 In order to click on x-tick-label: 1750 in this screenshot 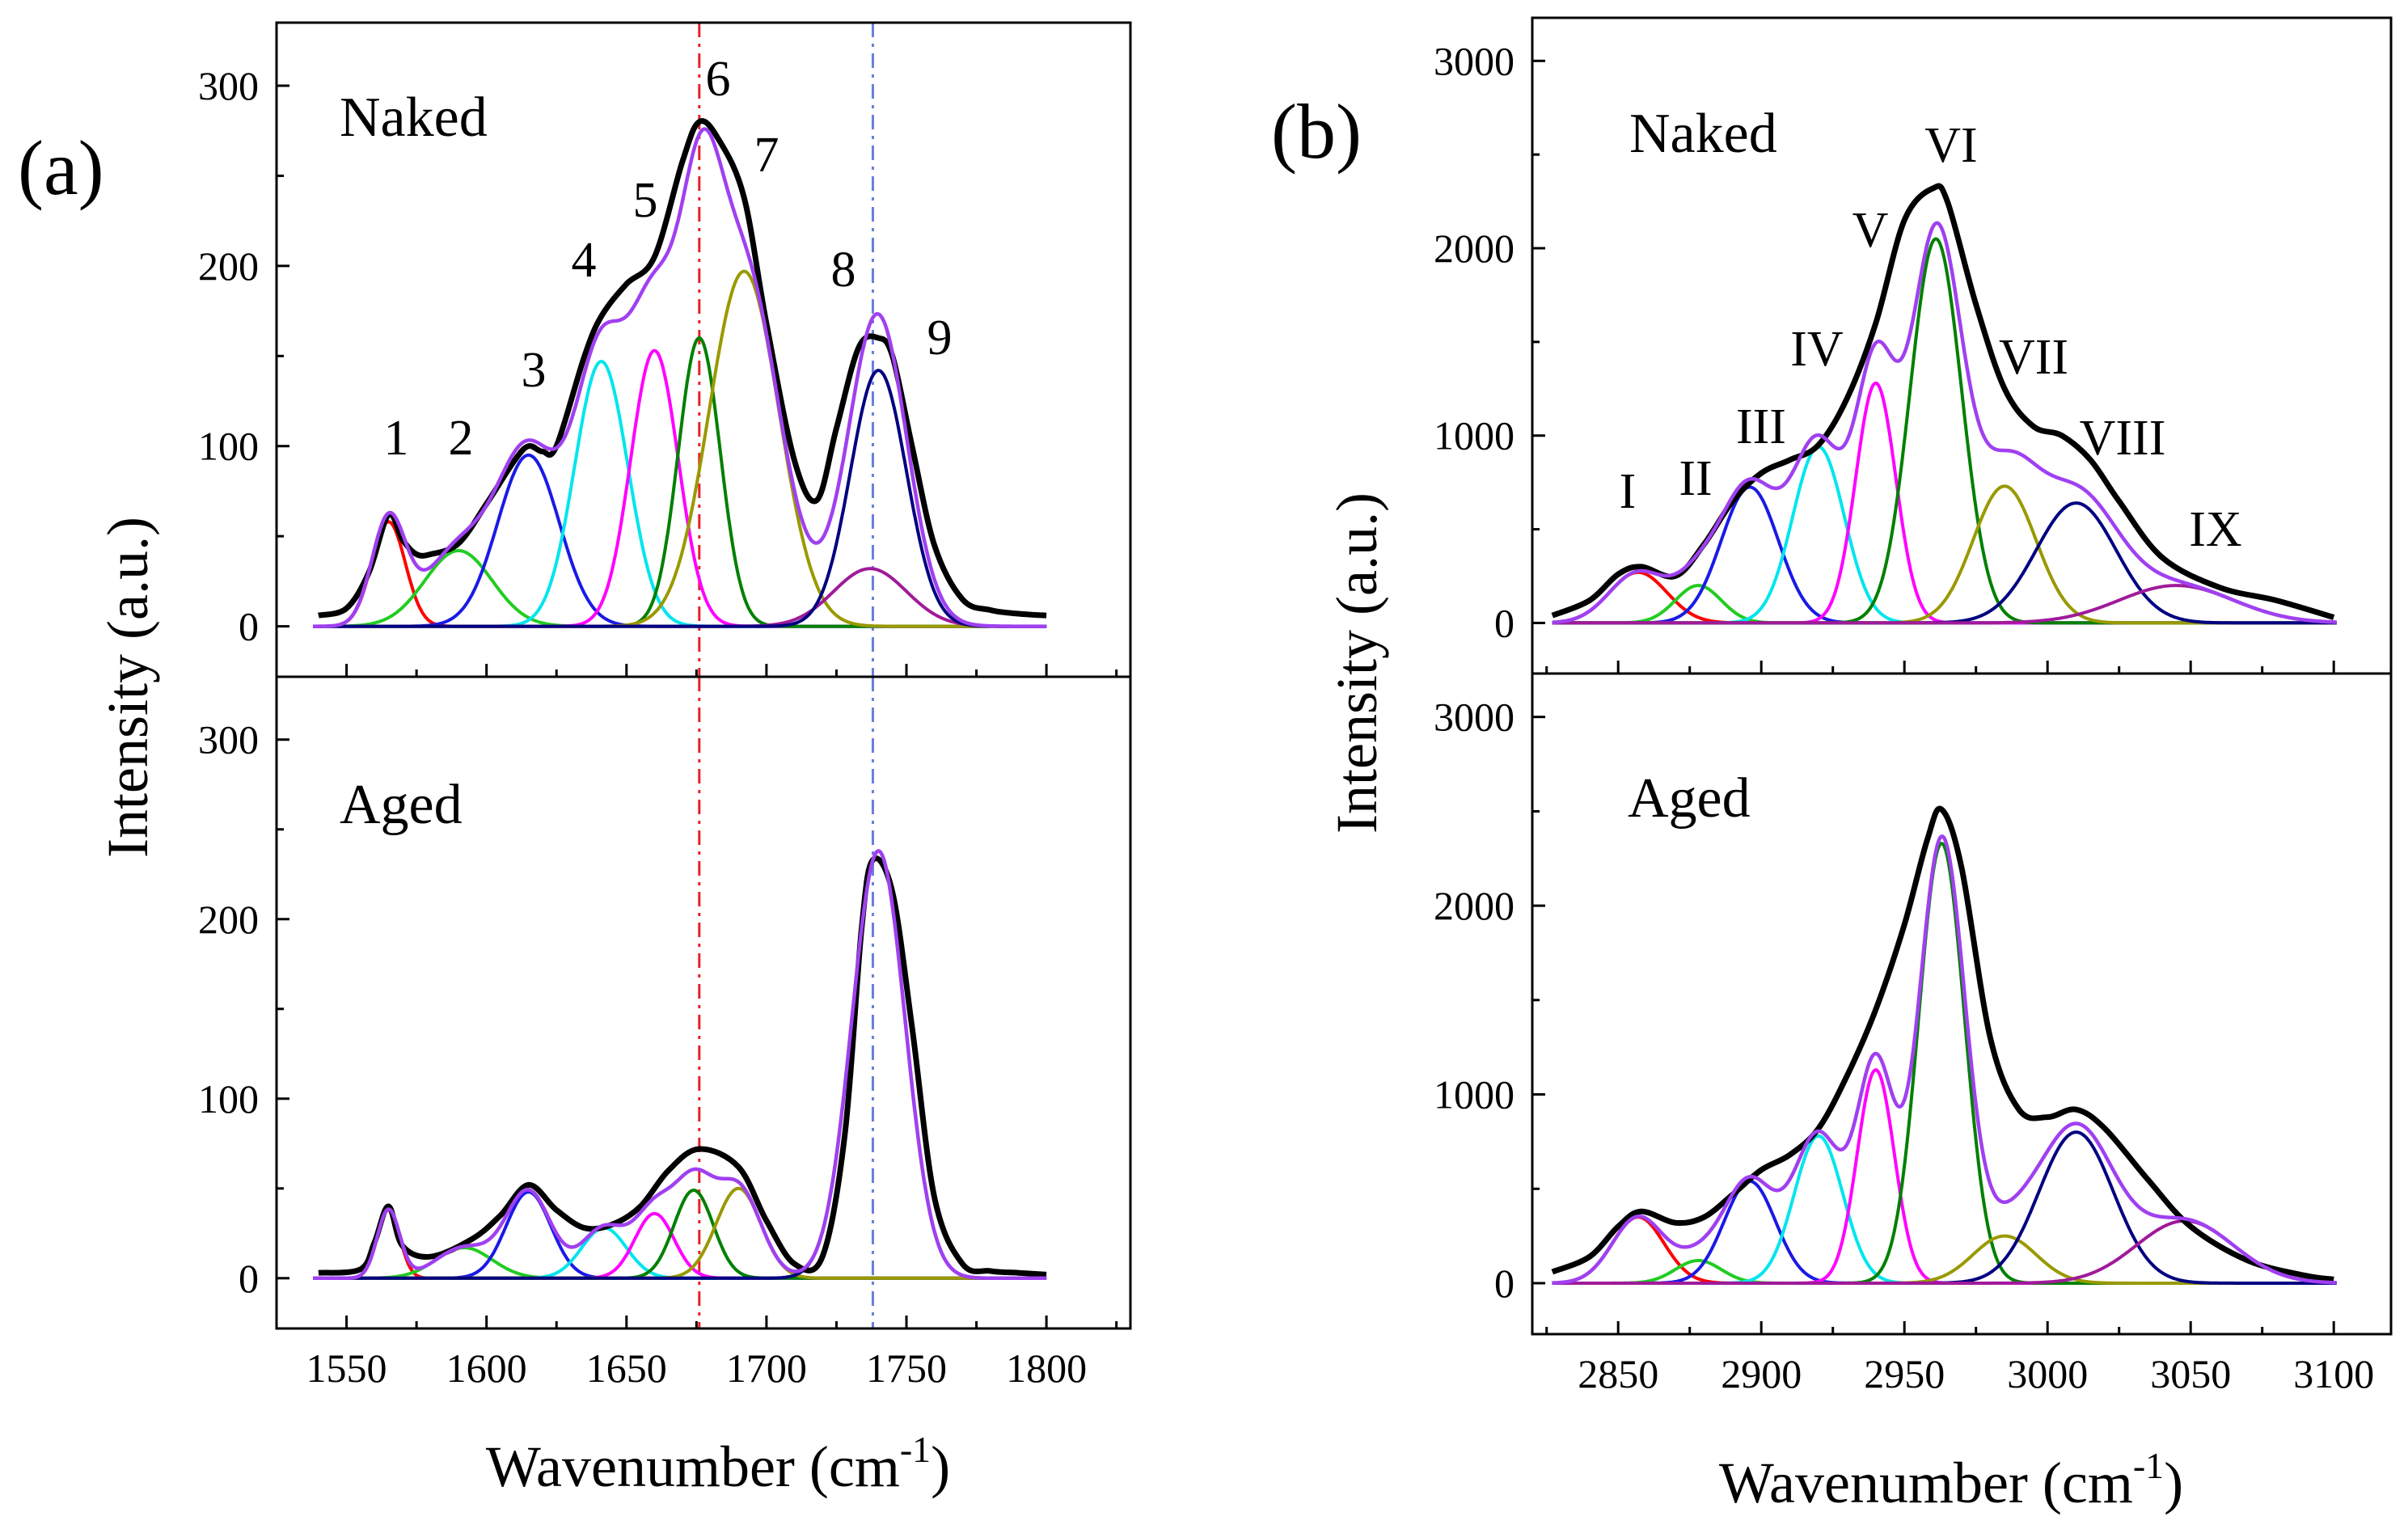, I will do `click(906, 1368)`.